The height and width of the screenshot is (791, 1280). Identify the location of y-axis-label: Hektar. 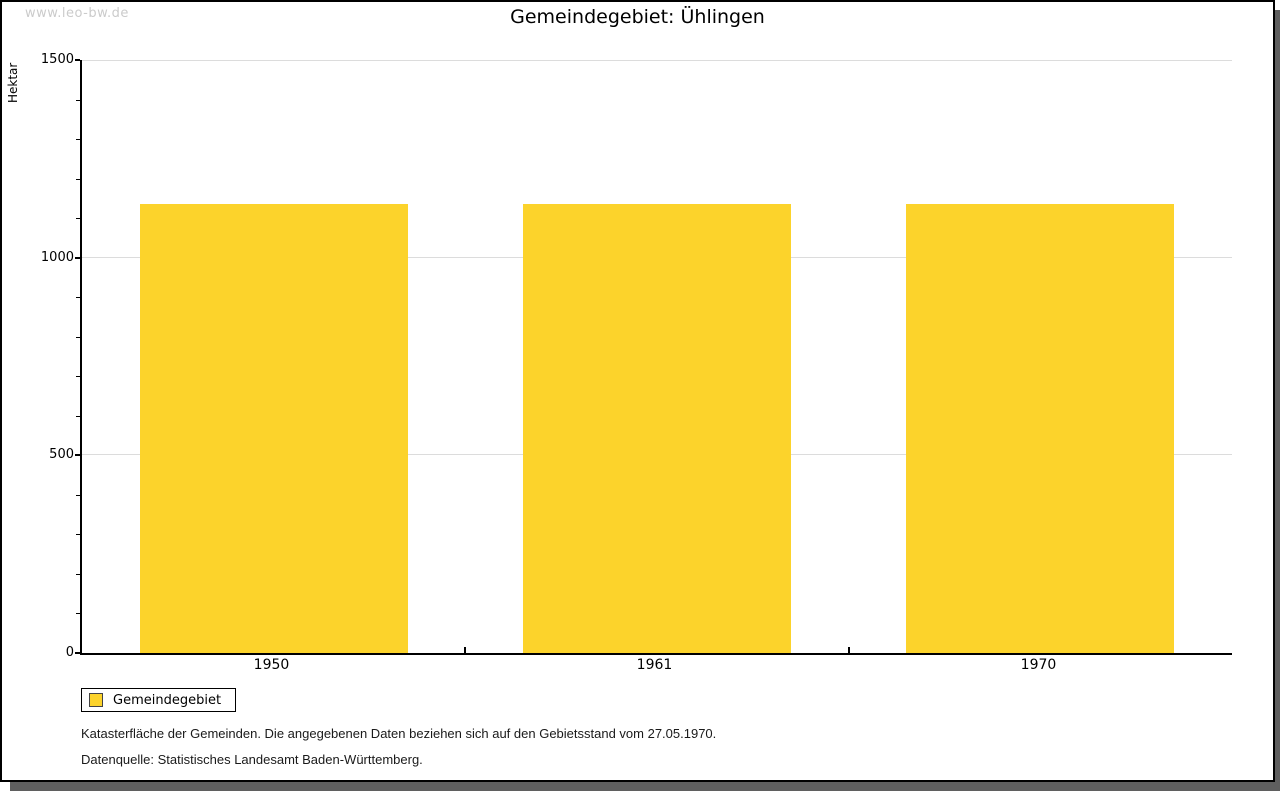
(13, 82).